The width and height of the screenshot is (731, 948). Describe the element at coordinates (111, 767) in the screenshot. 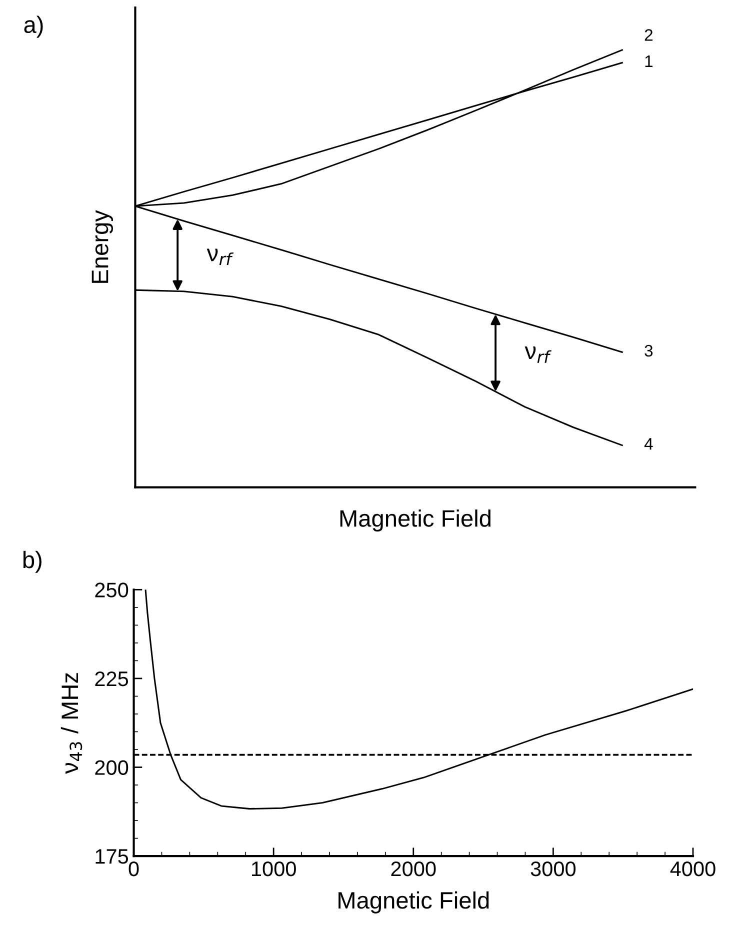

I see `y-tick-label: 200` at that location.